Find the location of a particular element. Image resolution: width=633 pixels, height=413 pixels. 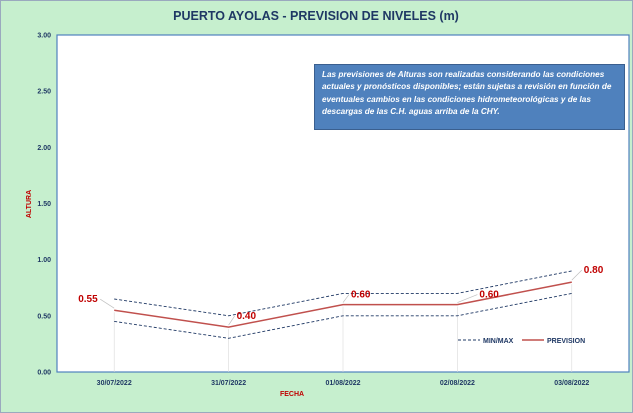

y-tick-label: 1.50 is located at coordinates (44, 204).